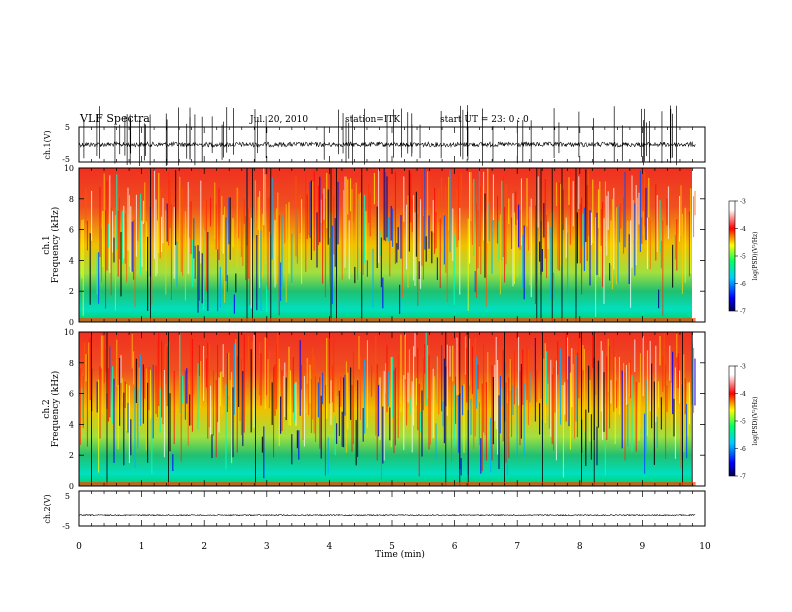 The width and height of the screenshot is (792, 612). What do you see at coordinates (55, 409) in the screenshot?
I see `ch2-spectrogram-ylabel: Frequency (kHz)` at bounding box center [55, 409].